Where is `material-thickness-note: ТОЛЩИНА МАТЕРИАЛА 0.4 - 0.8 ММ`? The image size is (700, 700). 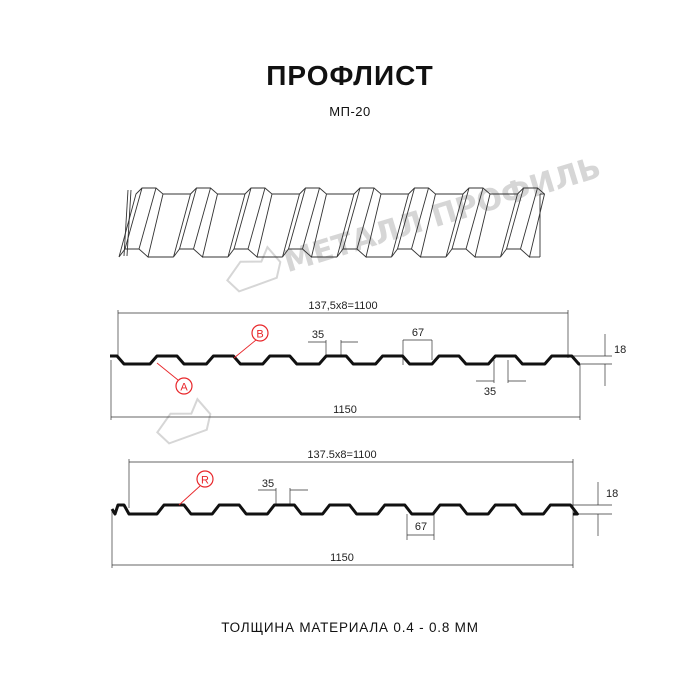
material-thickness-note: ТОЛЩИНА МАТЕРИАЛА 0.4 - 0.8 ММ is located at coordinates (350, 627).